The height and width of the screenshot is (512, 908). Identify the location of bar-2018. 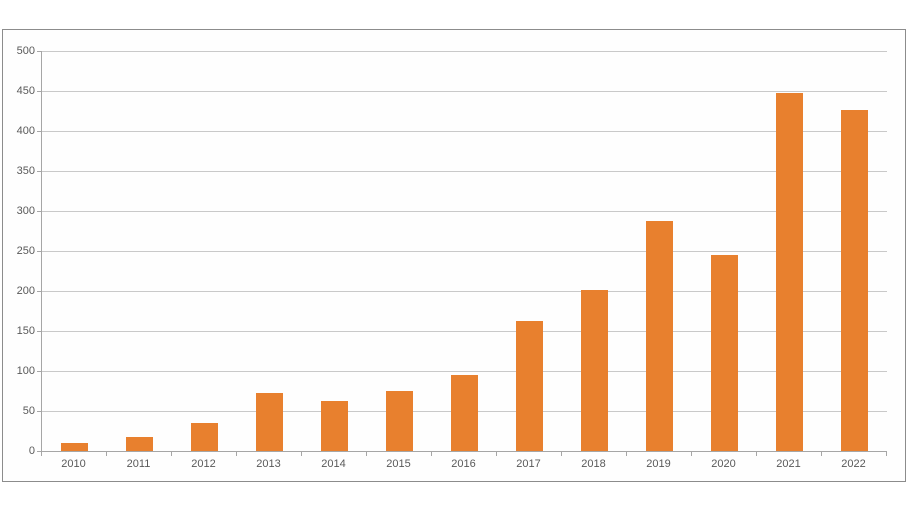
(594, 370).